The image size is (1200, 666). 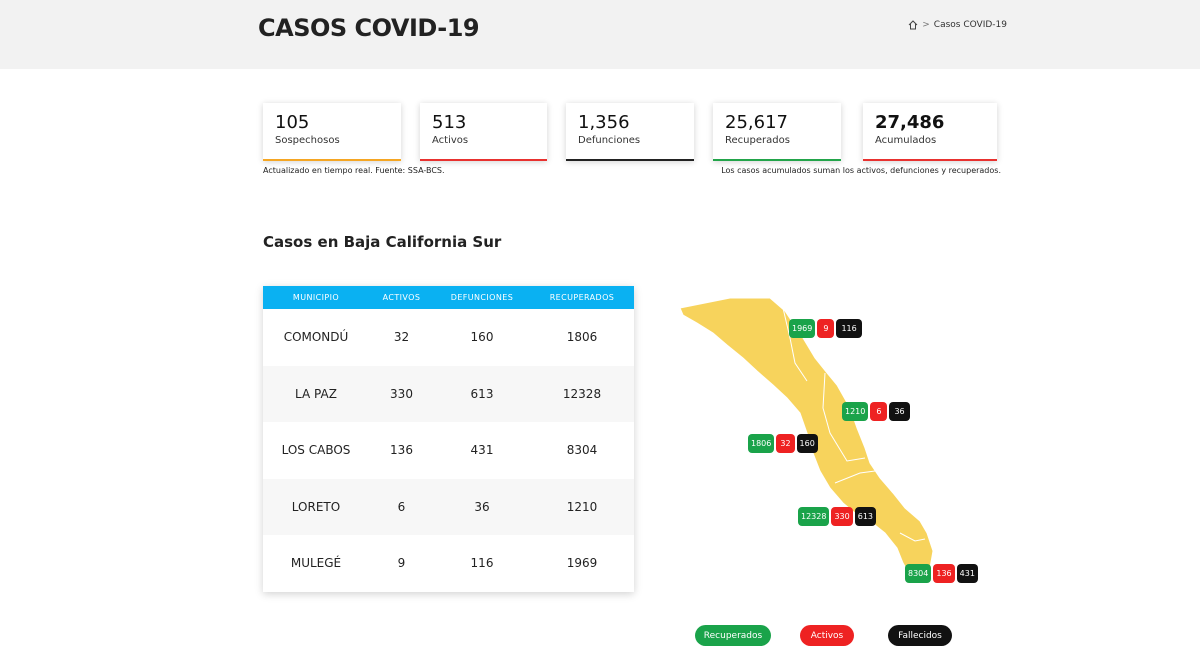 What do you see at coordinates (879, 411) in the screenshot?
I see `badge-activos: 6` at bounding box center [879, 411].